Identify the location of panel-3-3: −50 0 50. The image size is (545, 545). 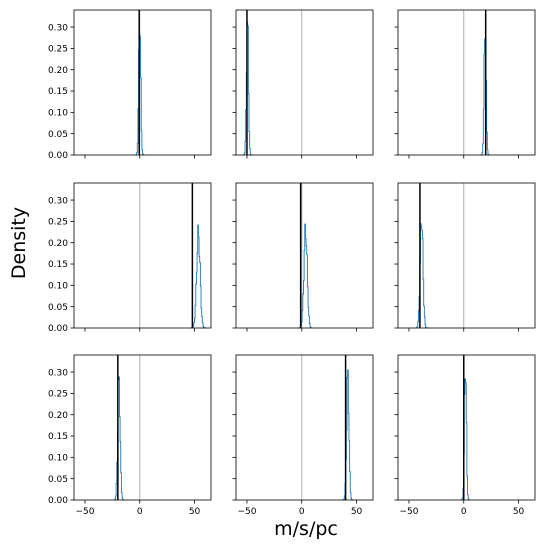
(465, 435).